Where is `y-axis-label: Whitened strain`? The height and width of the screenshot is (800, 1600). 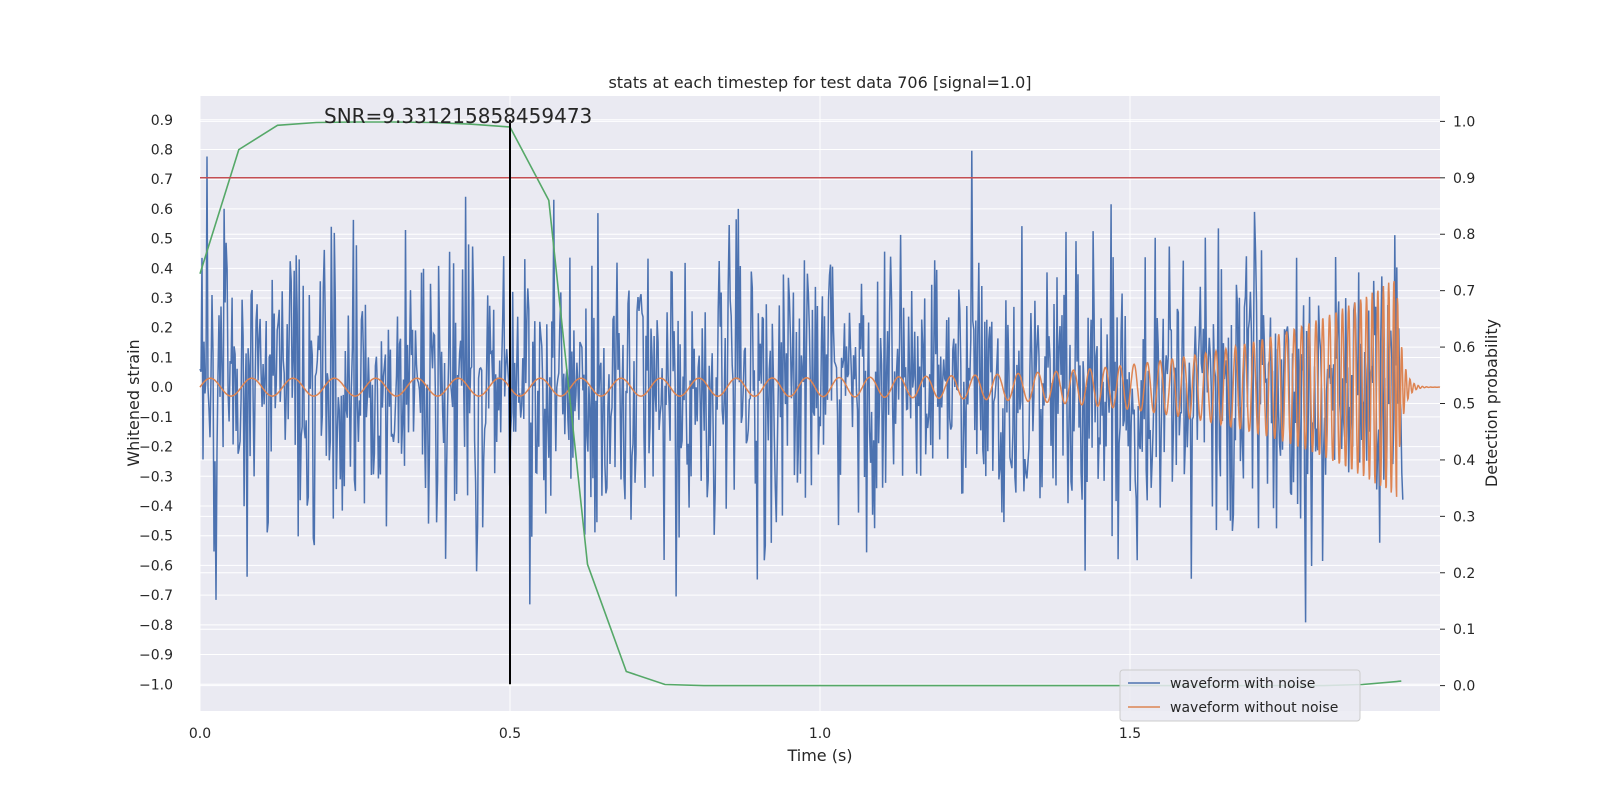 y-axis-label: Whitened strain is located at coordinates (133, 402).